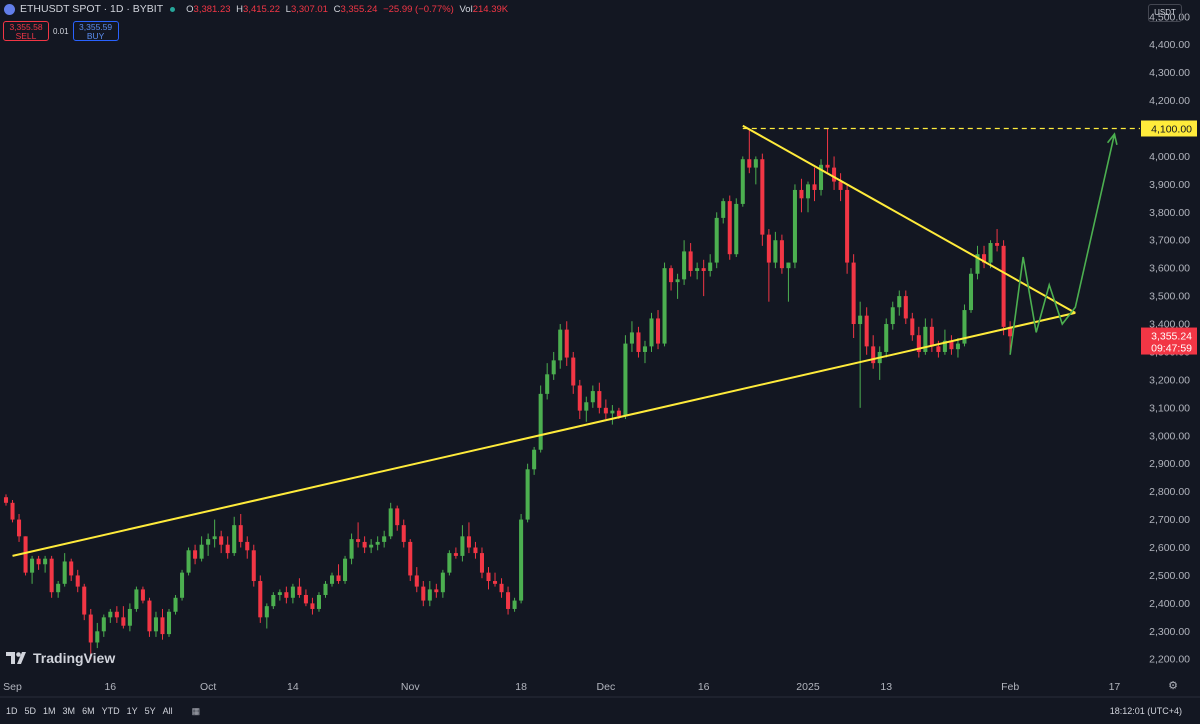 This screenshot has height=724, width=1200. Describe the element at coordinates (110, 711) in the screenshot. I see `timeframe-ytd: YTD` at that location.